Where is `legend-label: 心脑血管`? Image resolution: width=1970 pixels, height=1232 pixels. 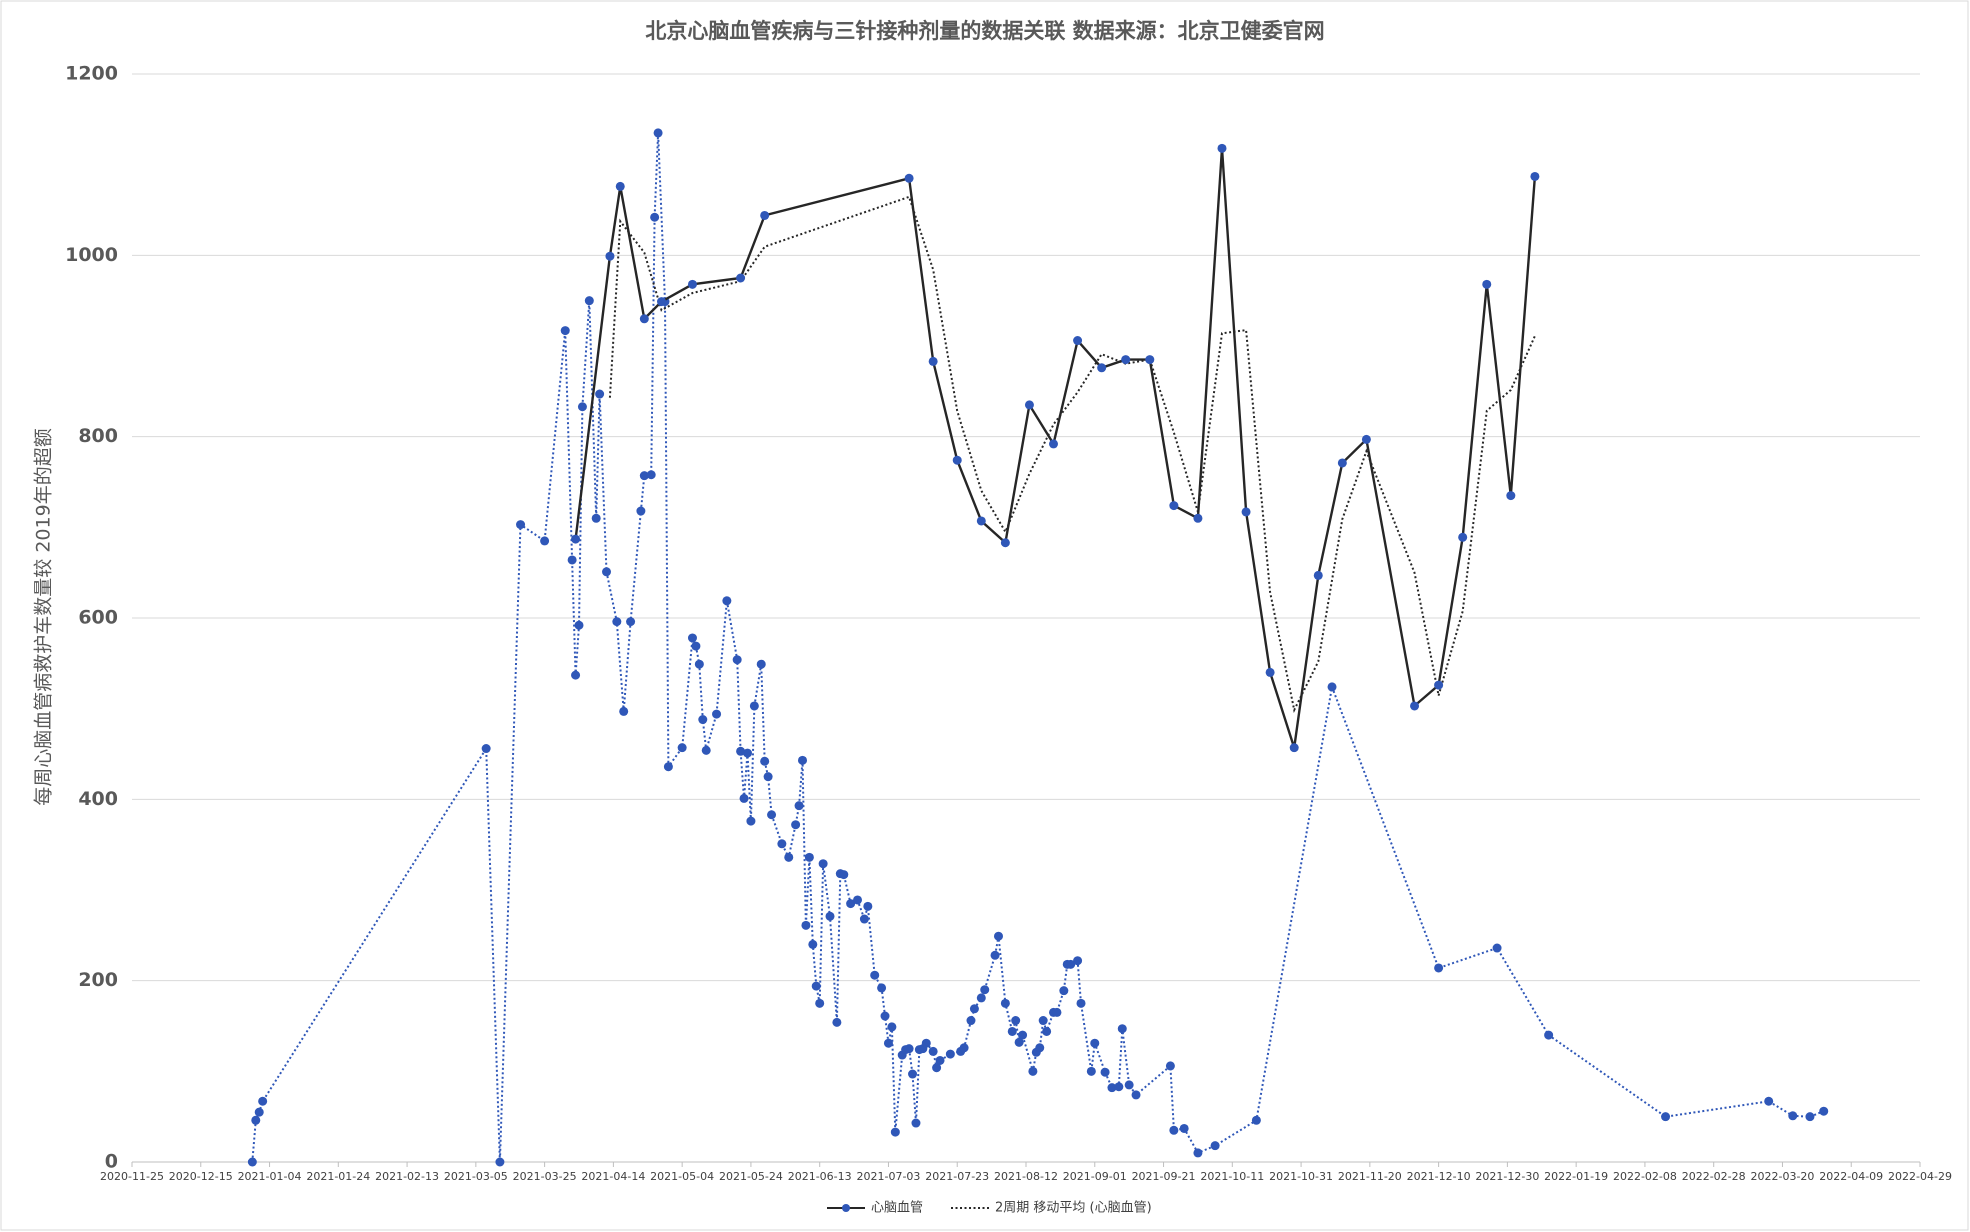
legend-label: 心脑血管 is located at coordinates (897, 1208).